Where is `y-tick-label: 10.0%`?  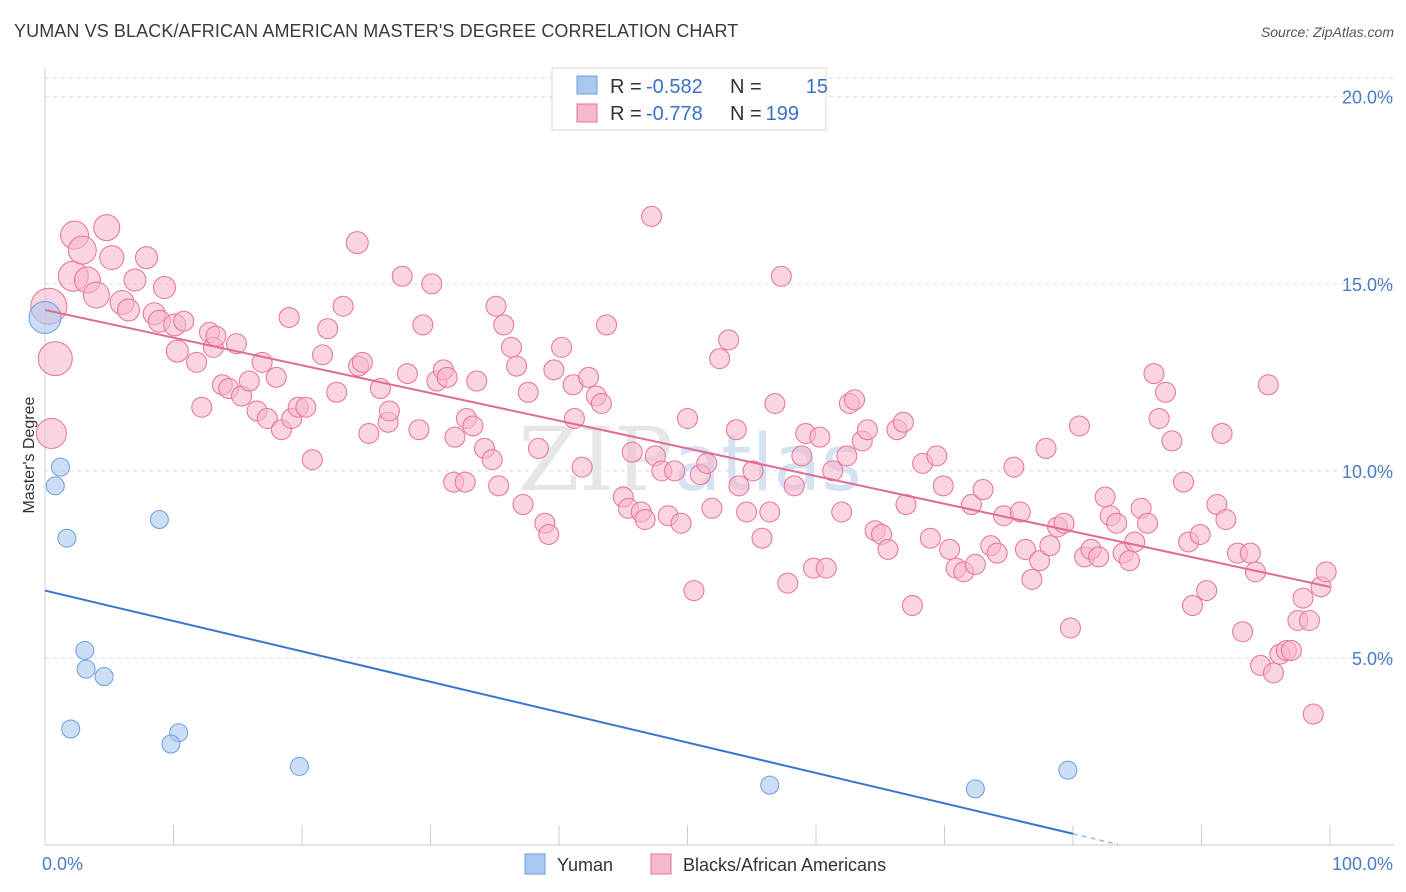 y-tick-label: 10.0% is located at coordinates (1367, 472).